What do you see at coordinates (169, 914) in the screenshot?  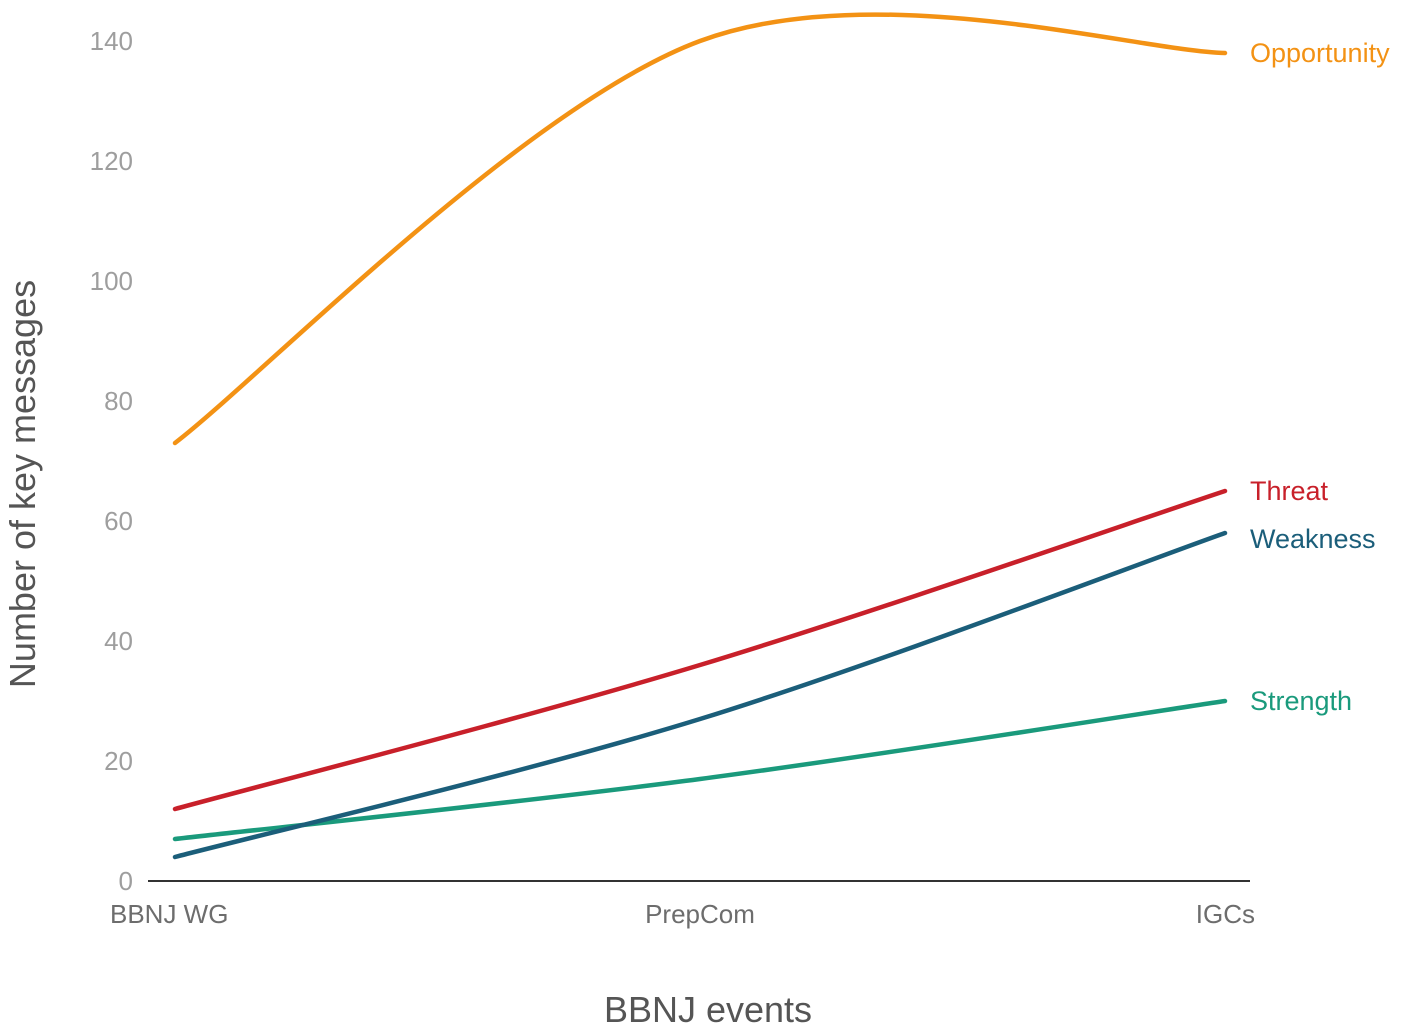 I see `x-category-label: BBNJ WG` at bounding box center [169, 914].